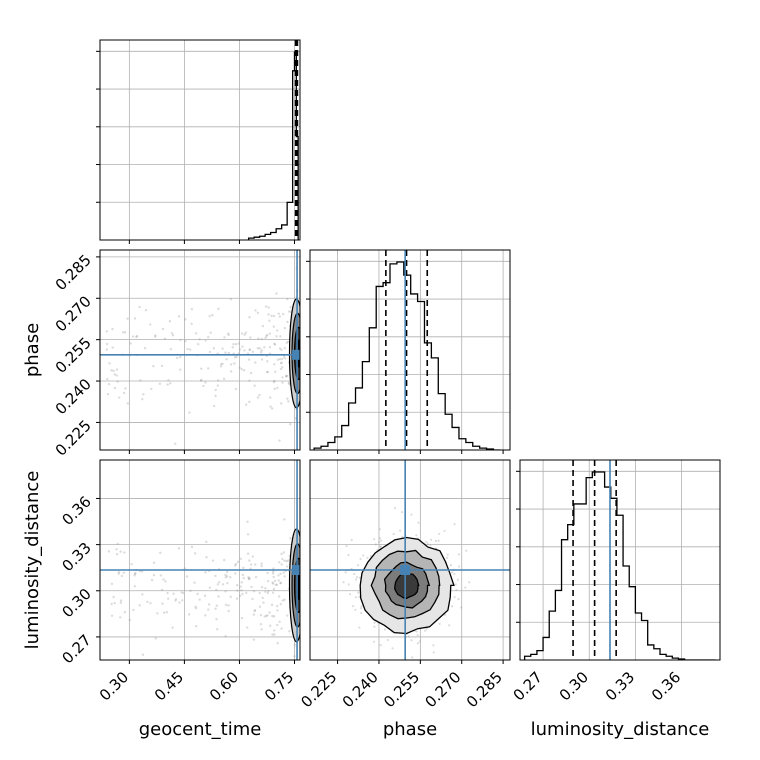 The width and height of the screenshot is (760, 760). Describe the element at coordinates (200, 350) in the screenshot. I see `panel-frame` at that location.